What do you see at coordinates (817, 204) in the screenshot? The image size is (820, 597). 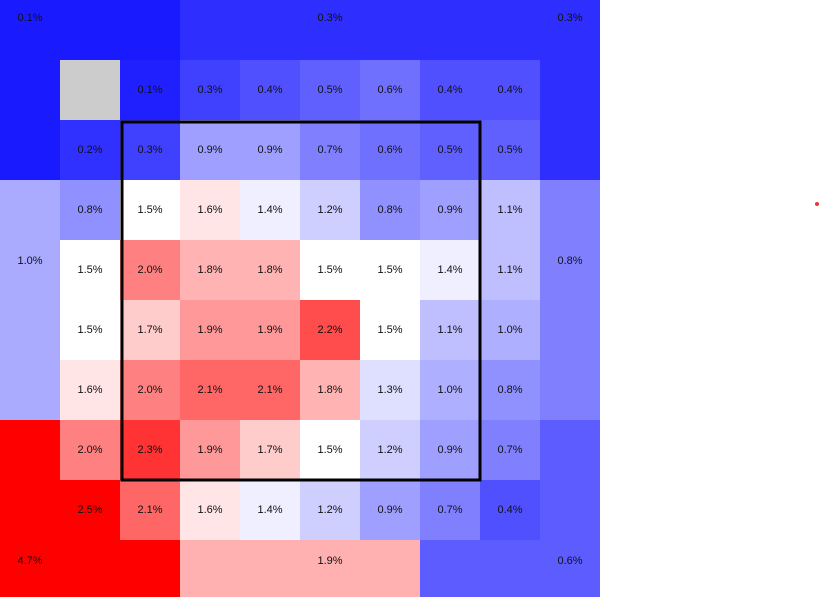 I see `red-dot-marker` at bounding box center [817, 204].